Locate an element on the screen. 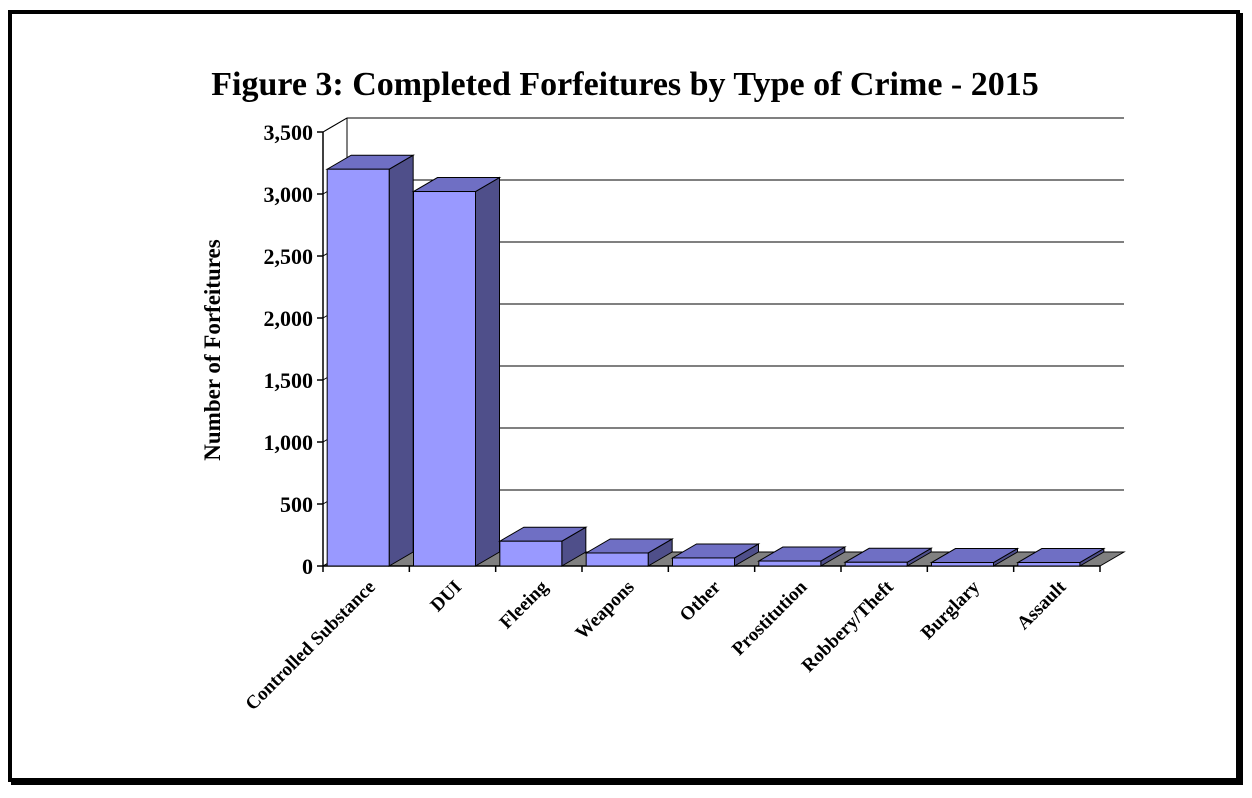  x-tick-label: Fleeing is located at coordinates (524, 604).